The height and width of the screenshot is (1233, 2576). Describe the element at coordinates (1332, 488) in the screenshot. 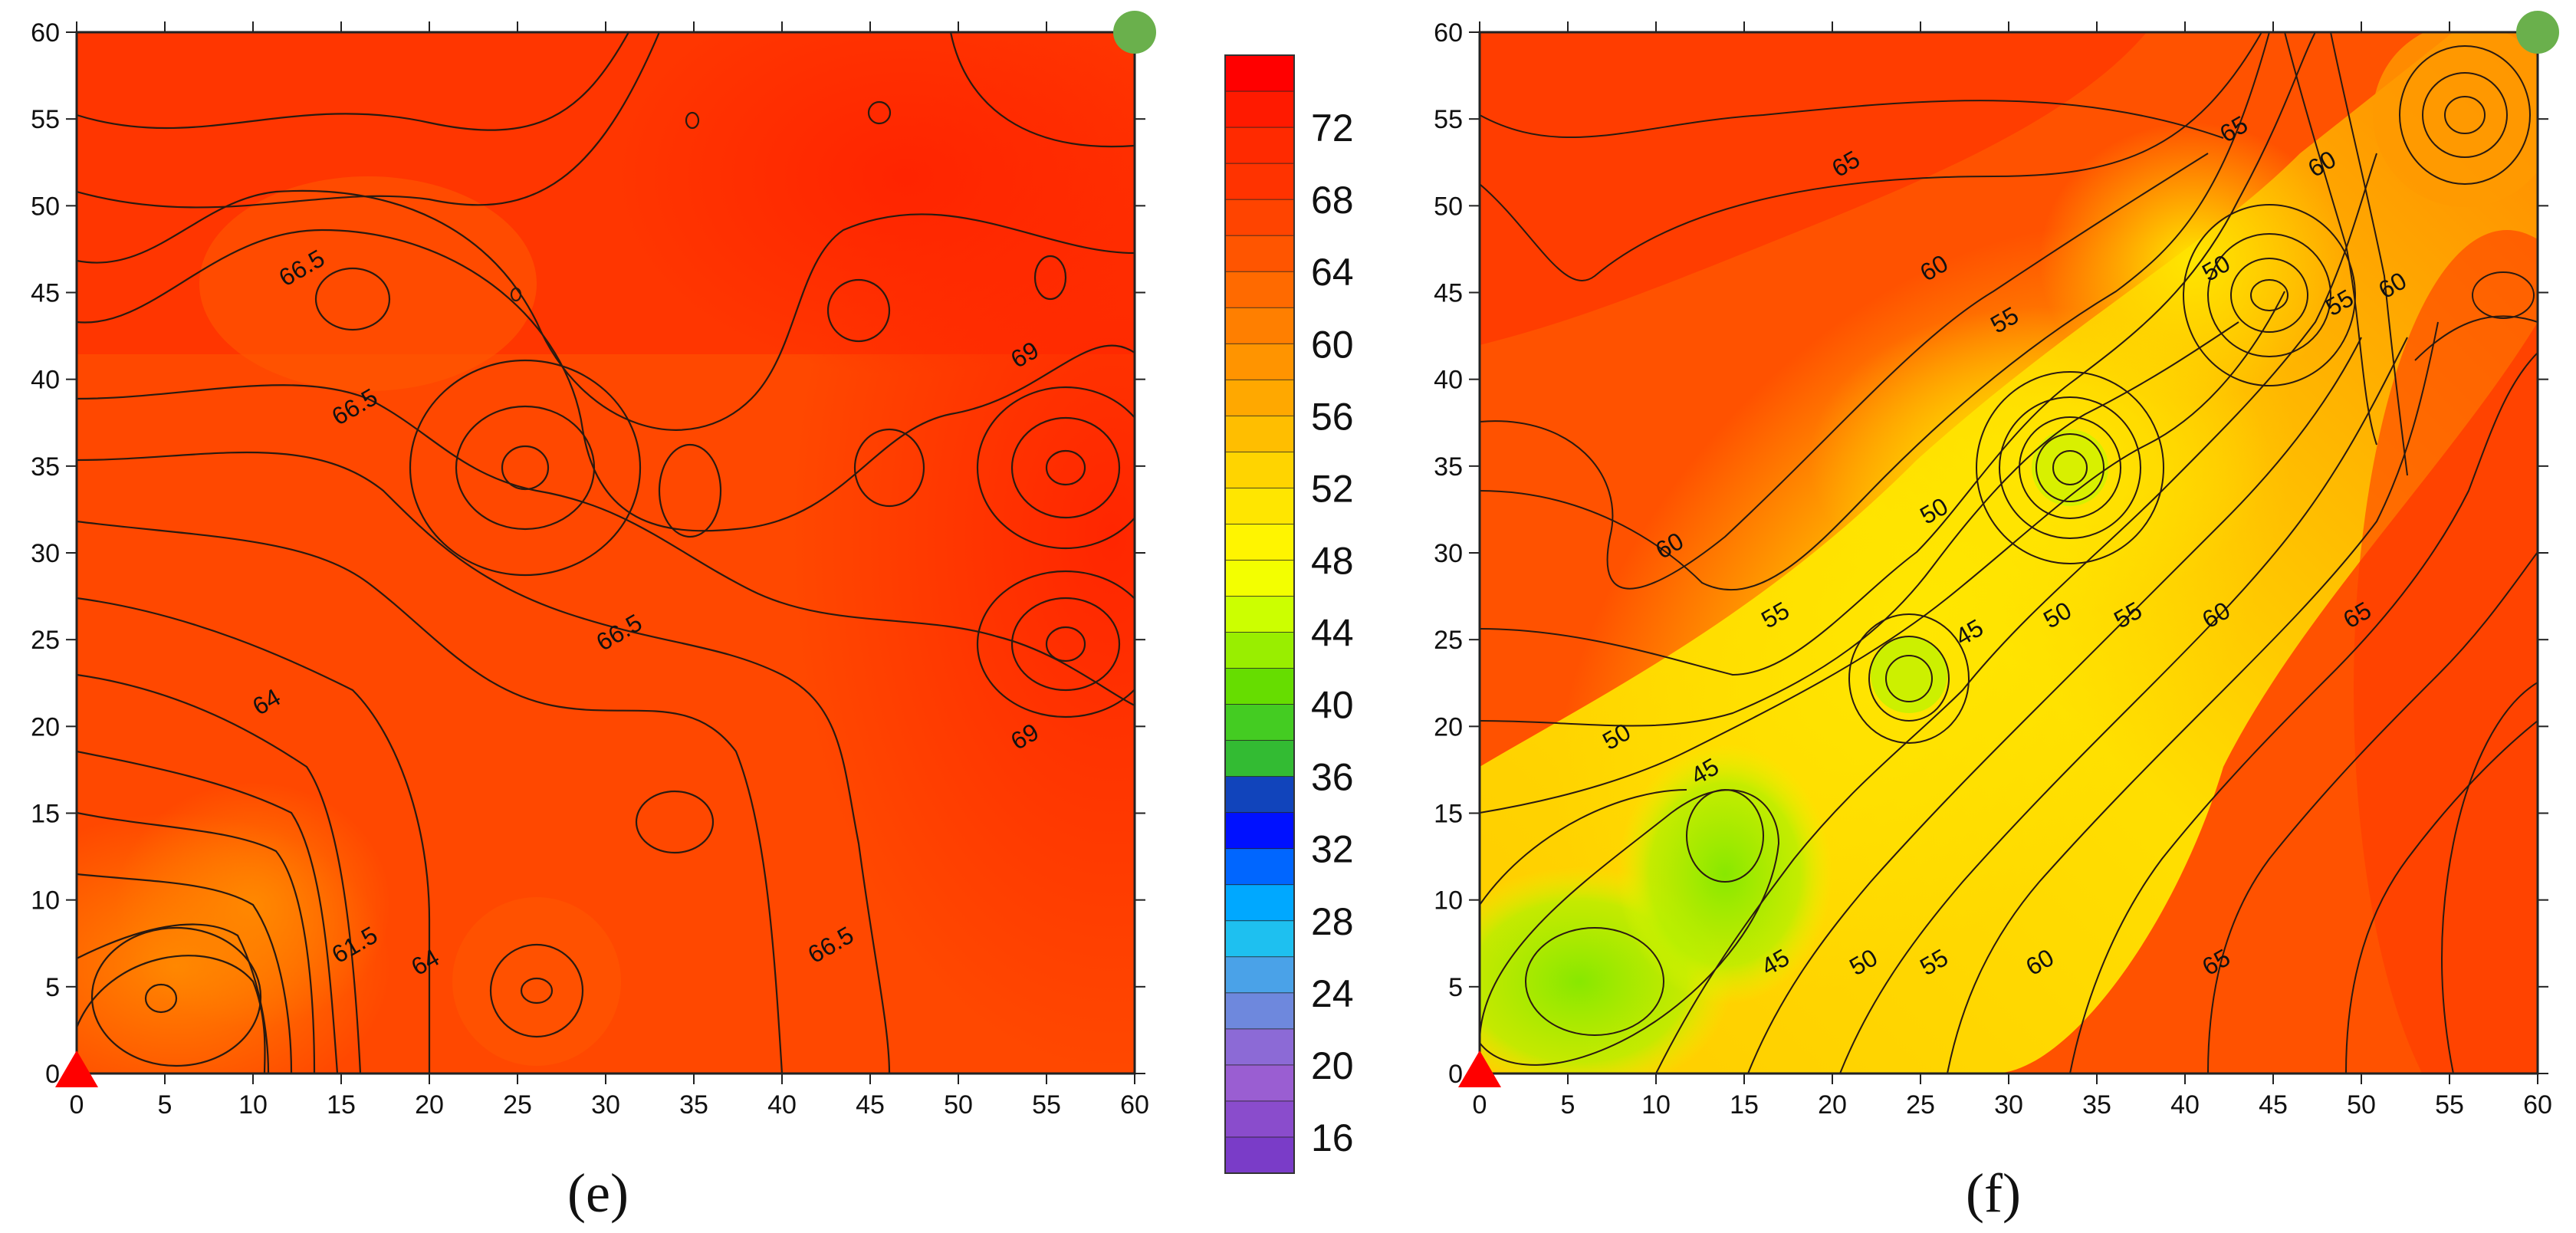

I see `colorbar-label: 52` at that location.